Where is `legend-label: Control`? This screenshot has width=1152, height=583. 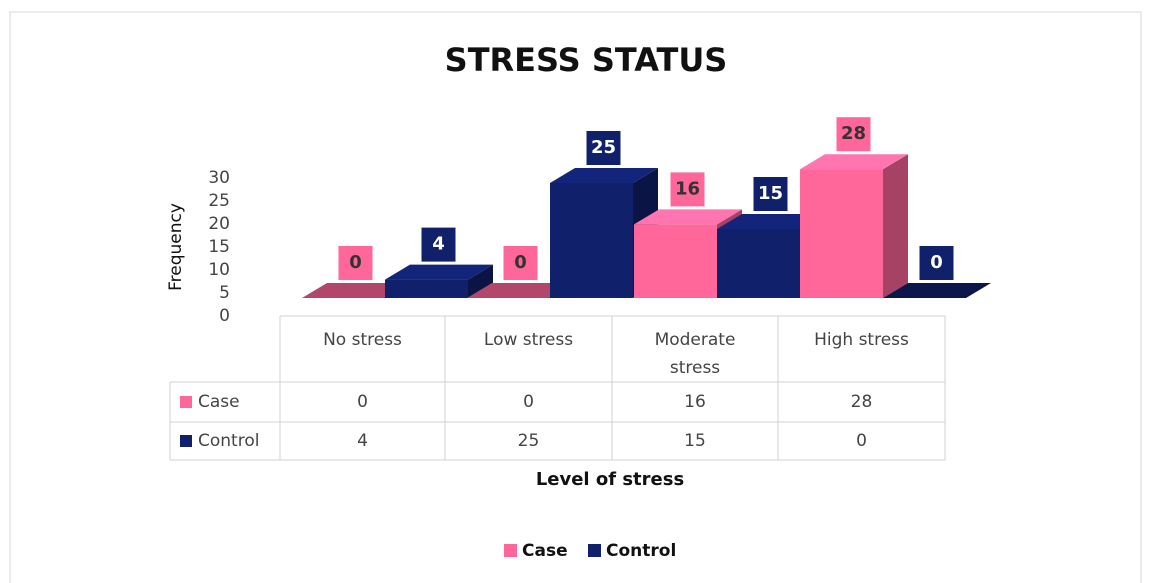 legend-label: Control is located at coordinates (641, 551).